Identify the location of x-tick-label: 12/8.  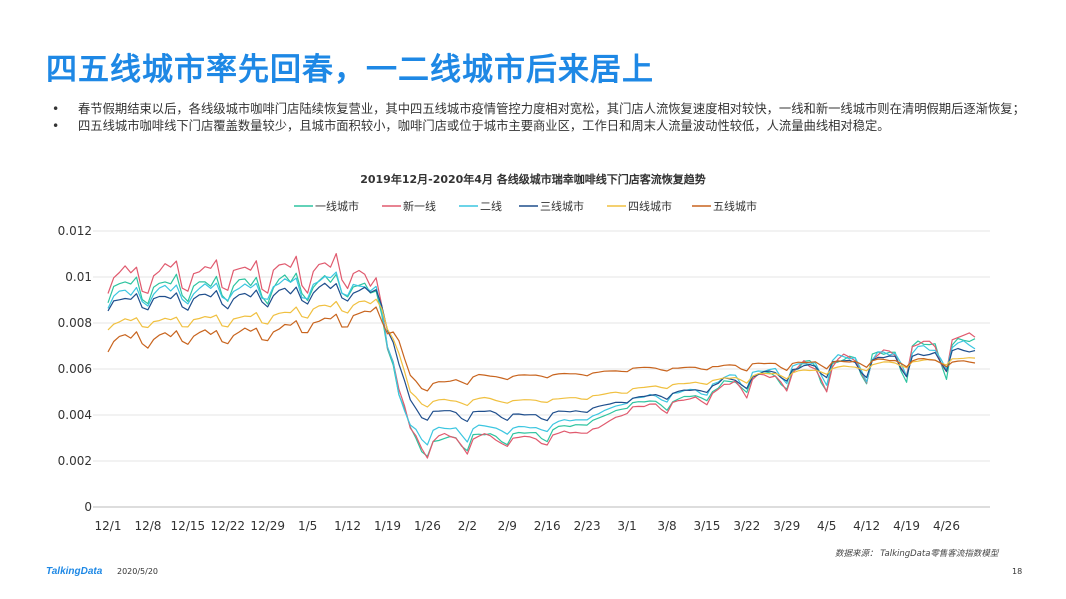
(147, 526).